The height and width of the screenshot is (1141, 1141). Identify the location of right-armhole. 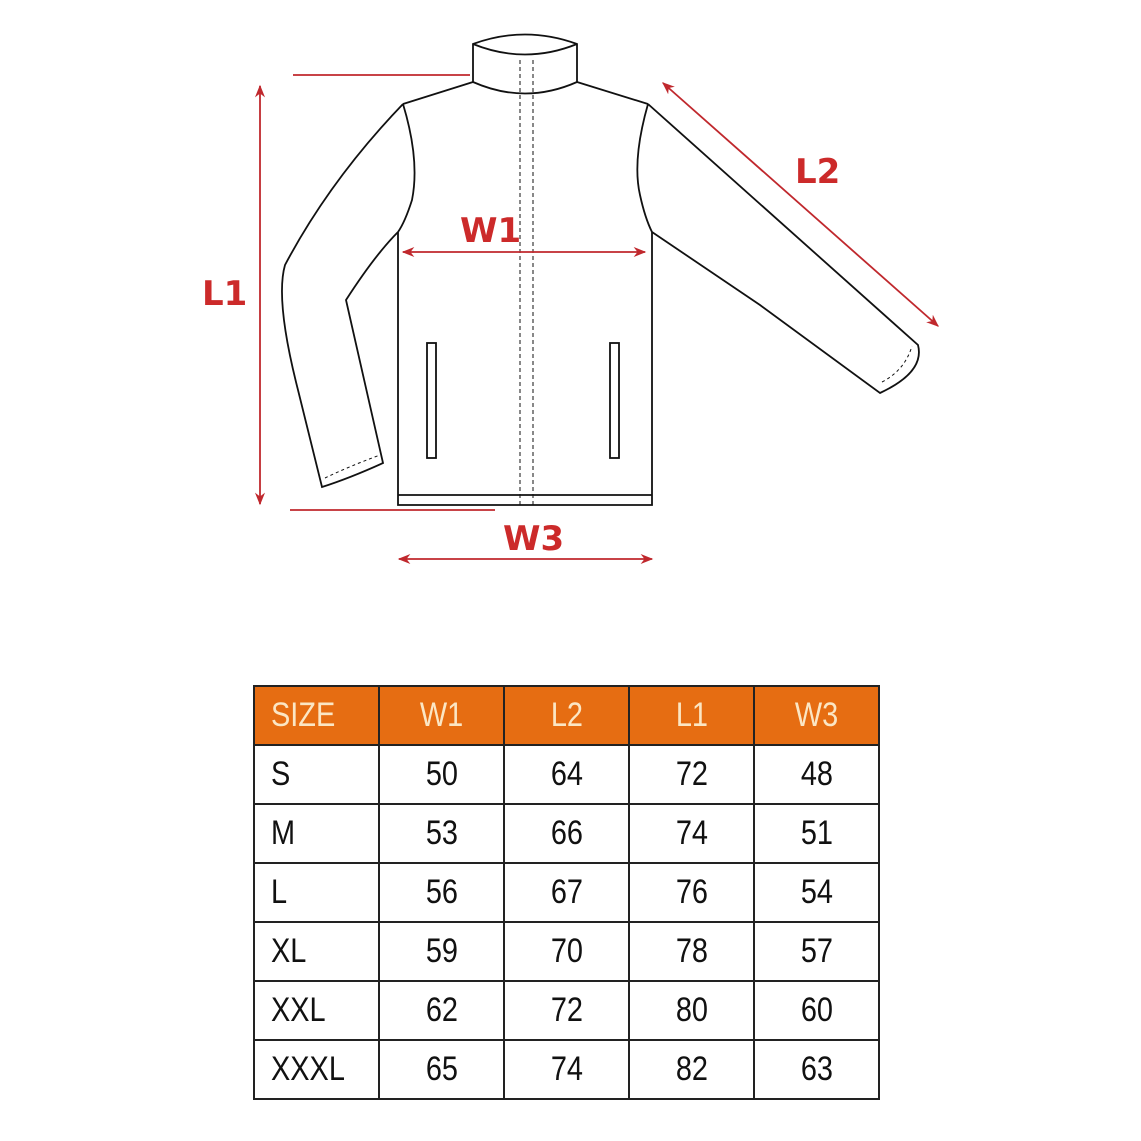
(644, 168).